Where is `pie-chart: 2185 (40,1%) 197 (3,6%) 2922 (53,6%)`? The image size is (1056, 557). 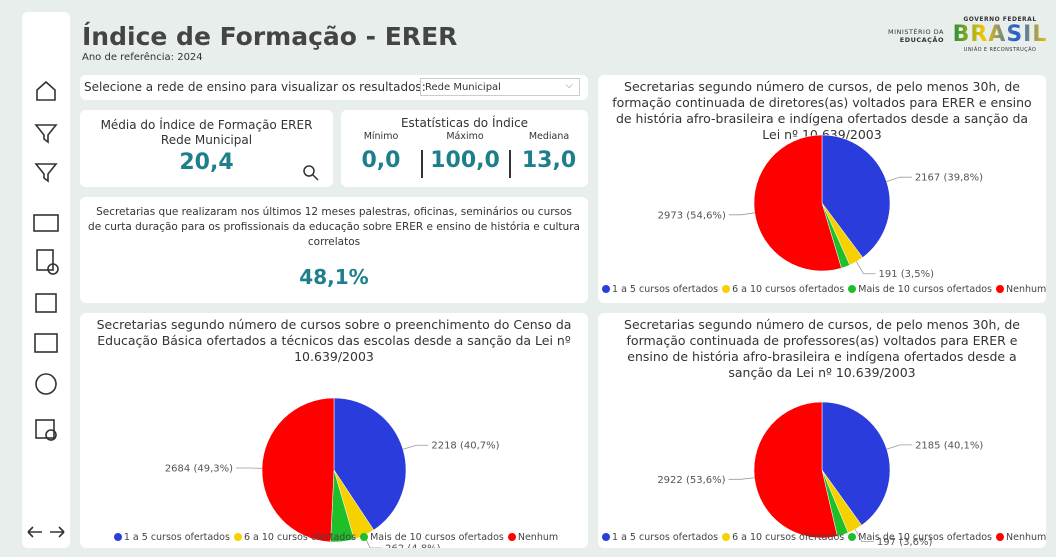
pie-chart: 2185 (40,1%) 197 (3,6%) 2922 (53,6%) is located at coordinates (820, 474).